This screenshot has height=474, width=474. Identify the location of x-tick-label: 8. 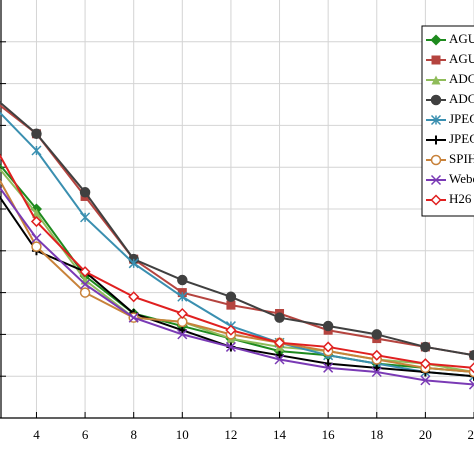
(133, 434).